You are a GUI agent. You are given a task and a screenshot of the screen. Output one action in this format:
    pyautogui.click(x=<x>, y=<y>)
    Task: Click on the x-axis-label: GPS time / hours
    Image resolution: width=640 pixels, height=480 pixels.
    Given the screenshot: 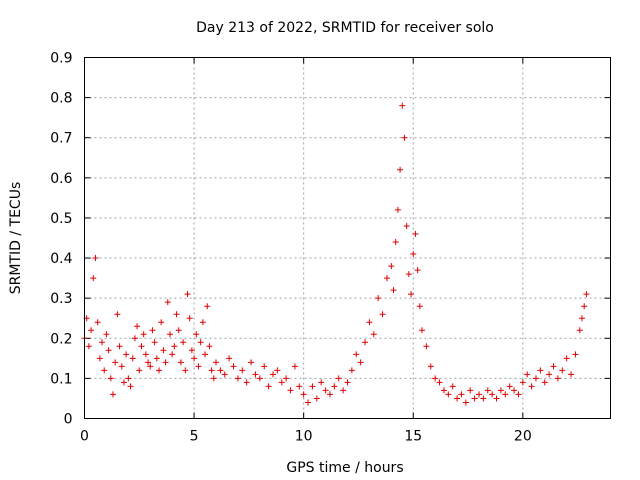 What is the action you would take?
    pyautogui.click(x=344, y=468)
    